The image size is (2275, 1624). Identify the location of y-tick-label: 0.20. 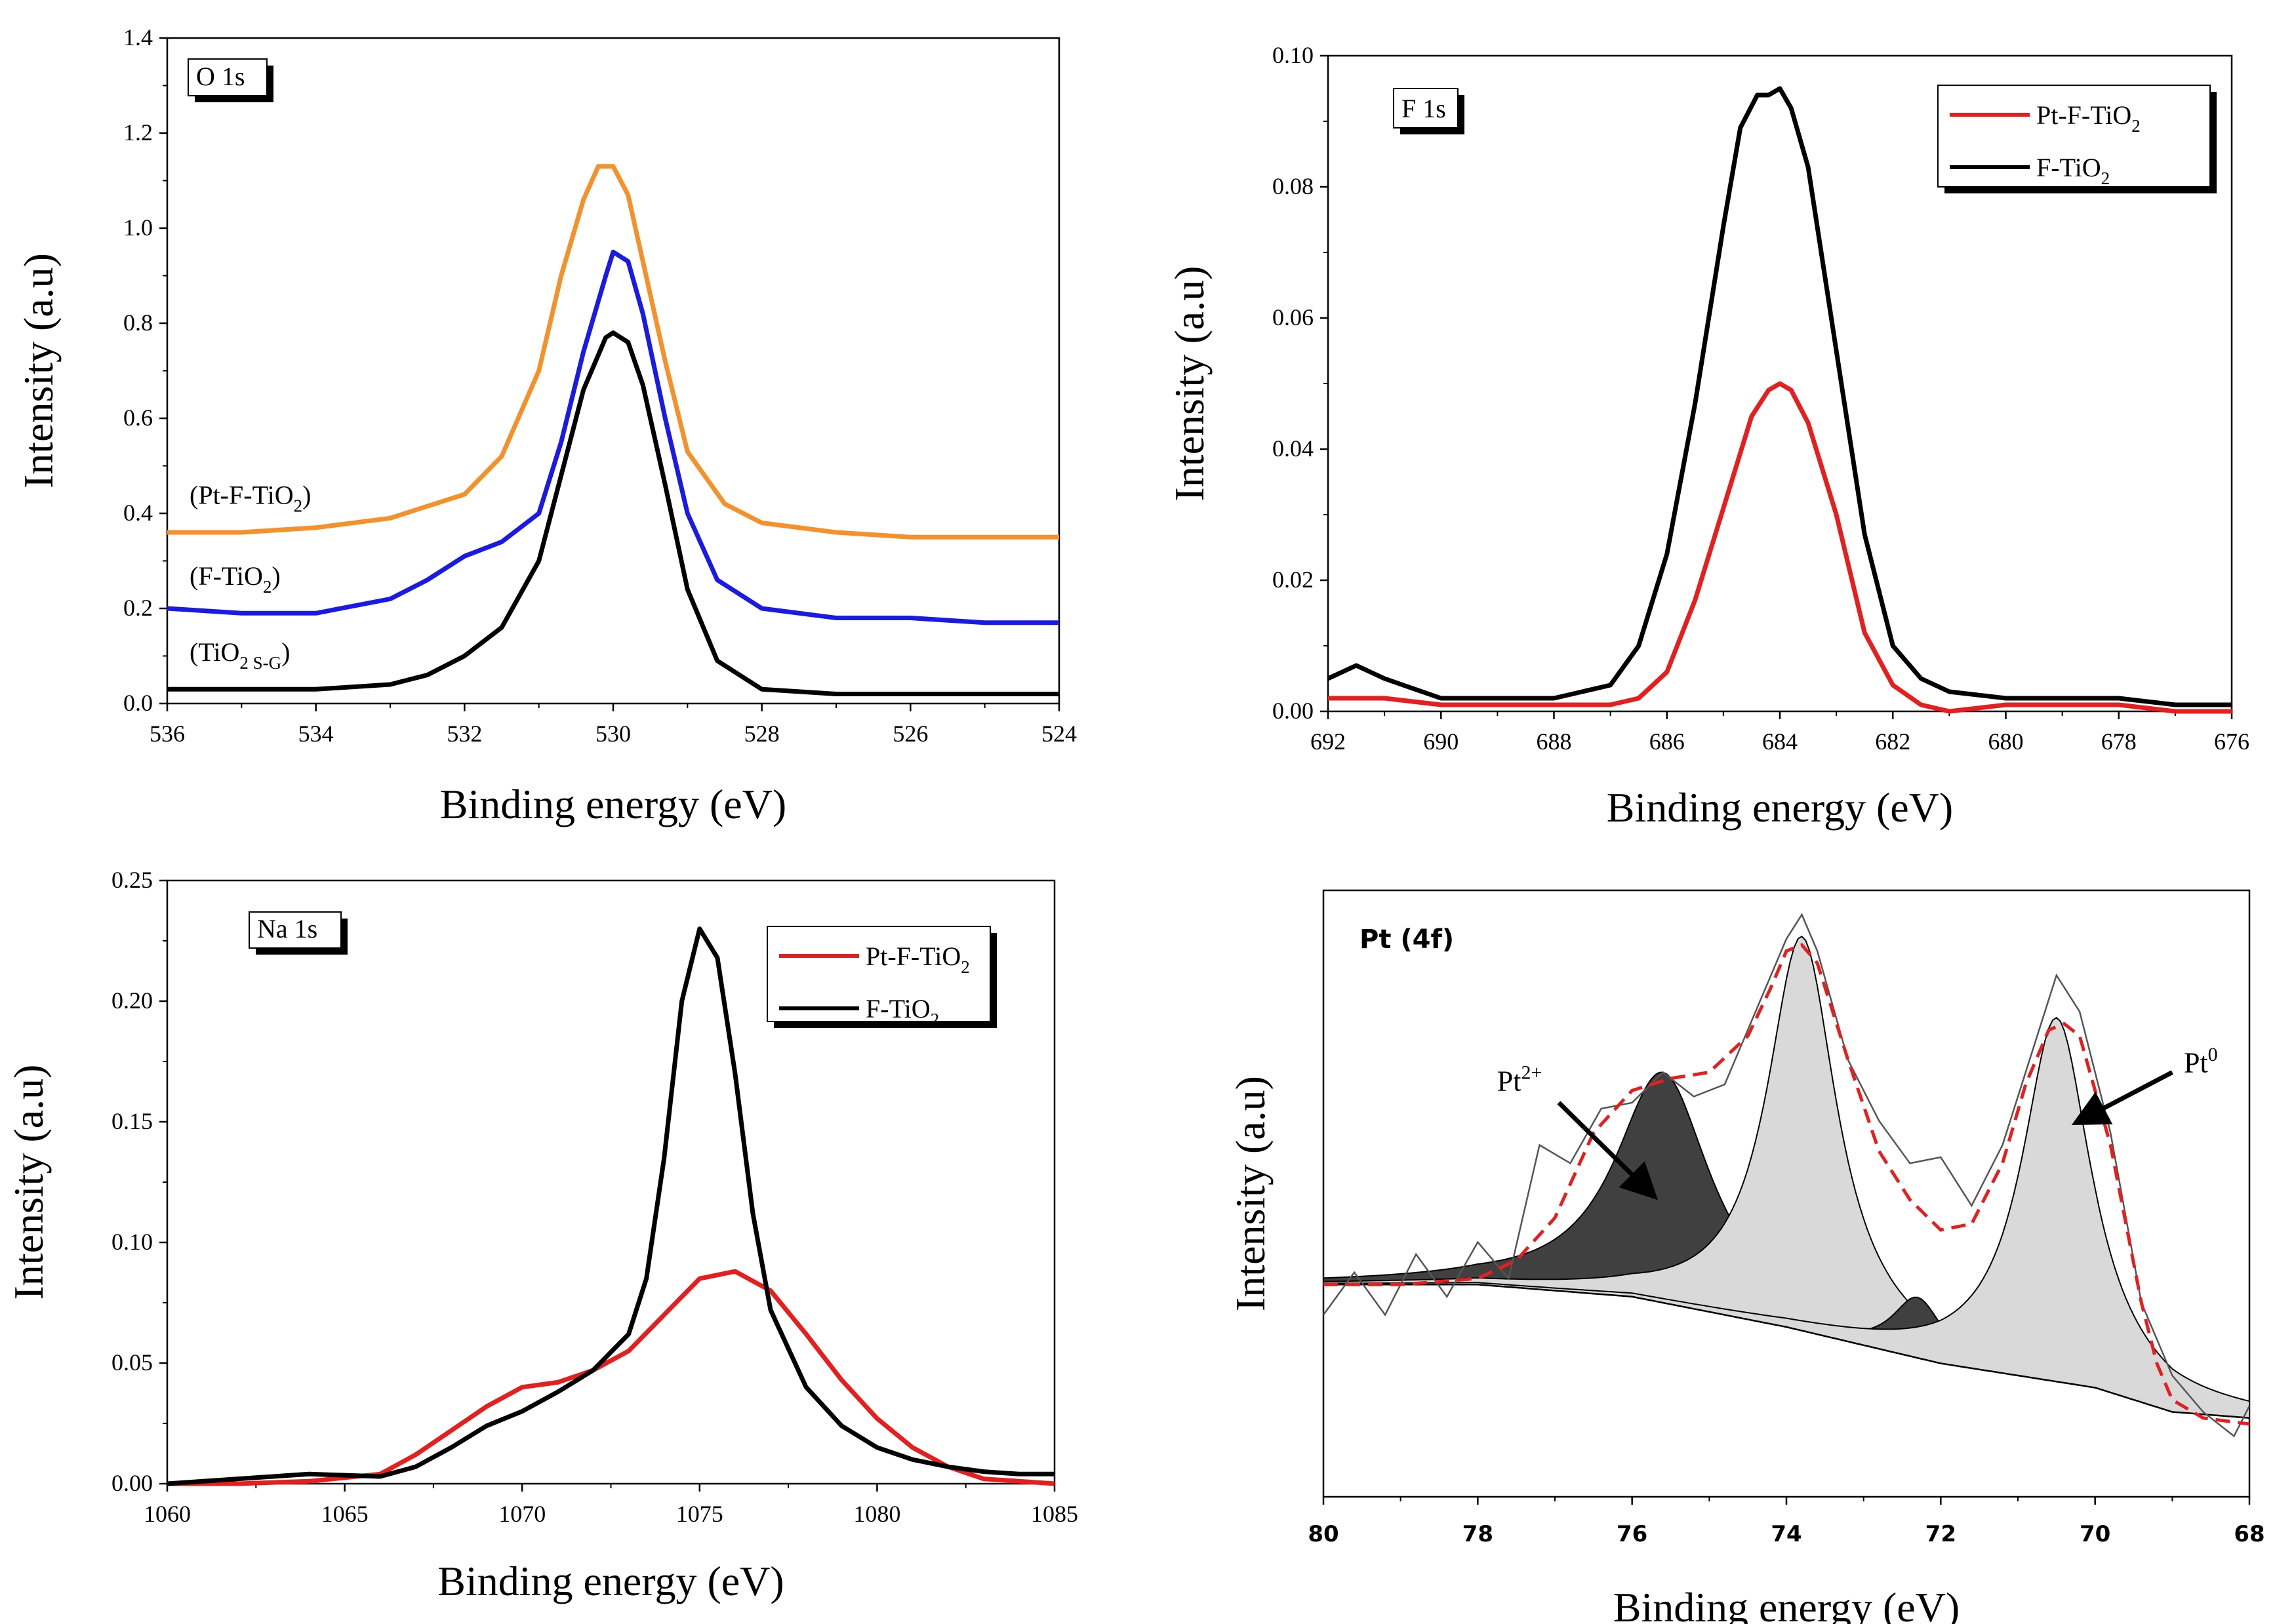
(132, 1001).